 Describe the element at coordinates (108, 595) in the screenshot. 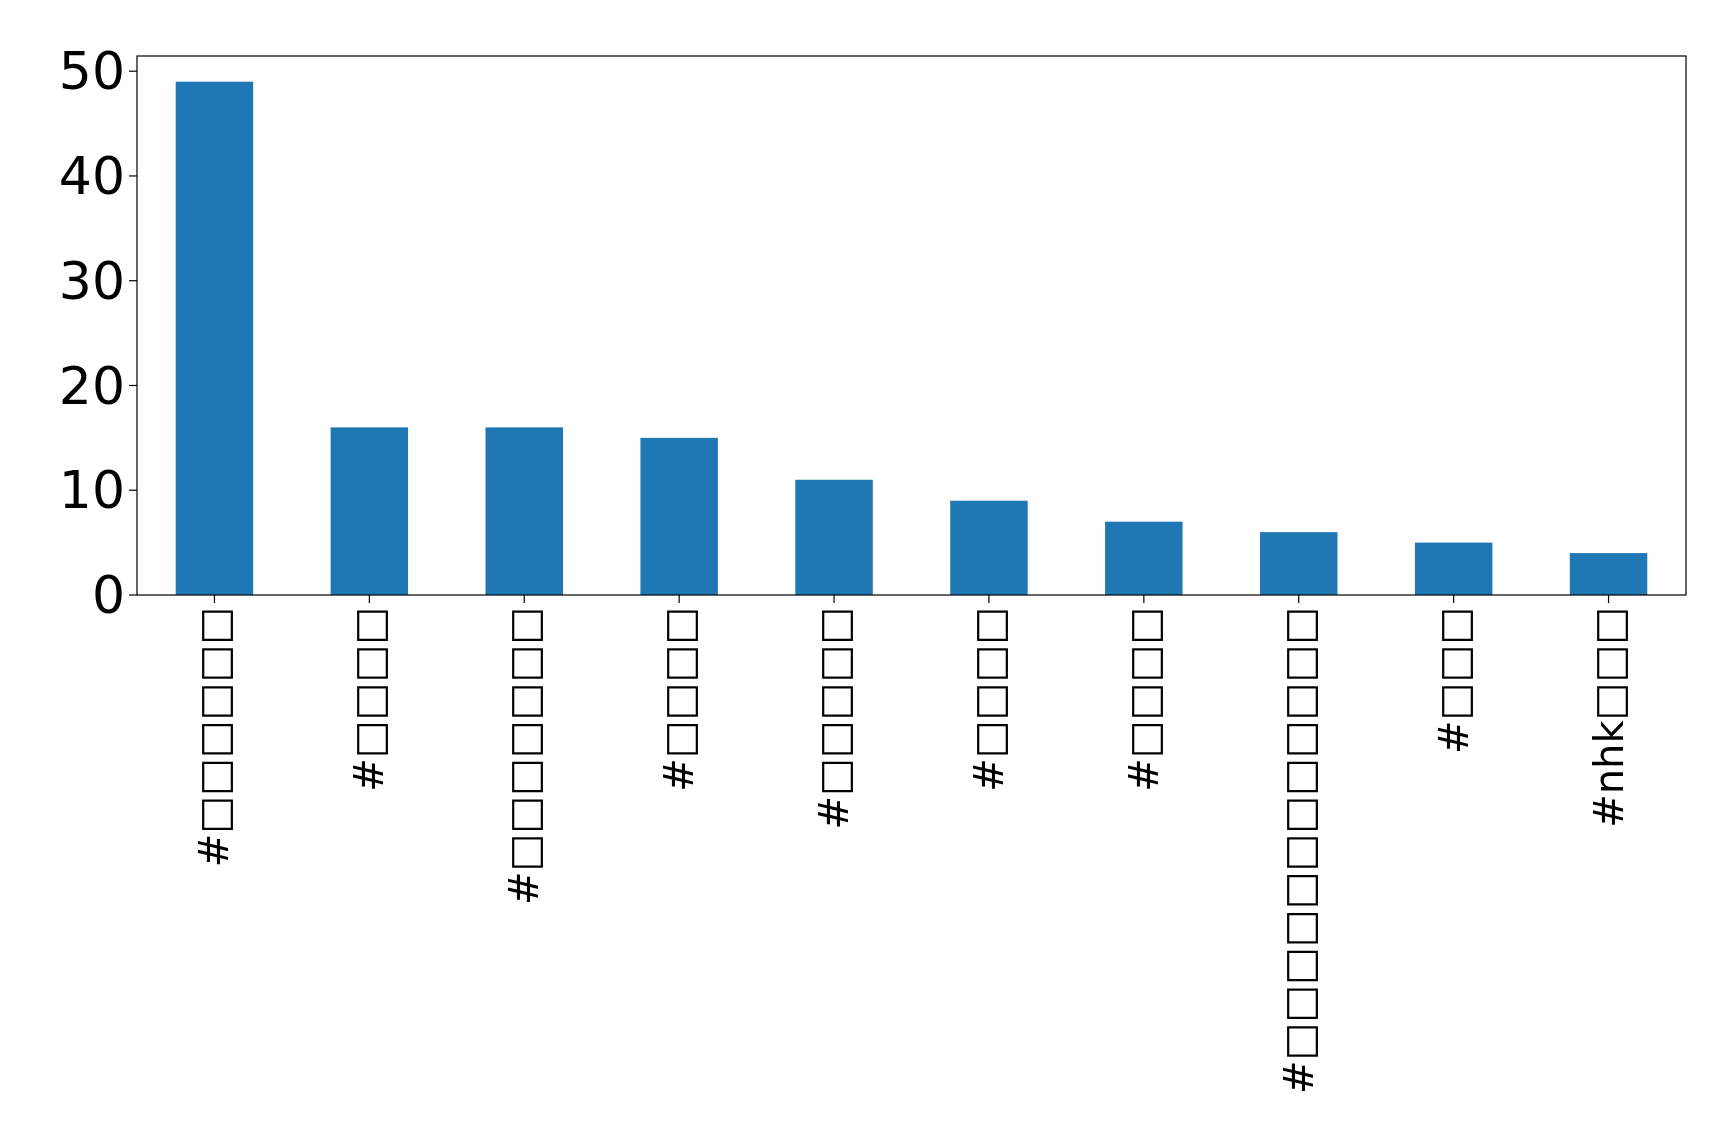

I see `y-tick-label: 0` at that location.